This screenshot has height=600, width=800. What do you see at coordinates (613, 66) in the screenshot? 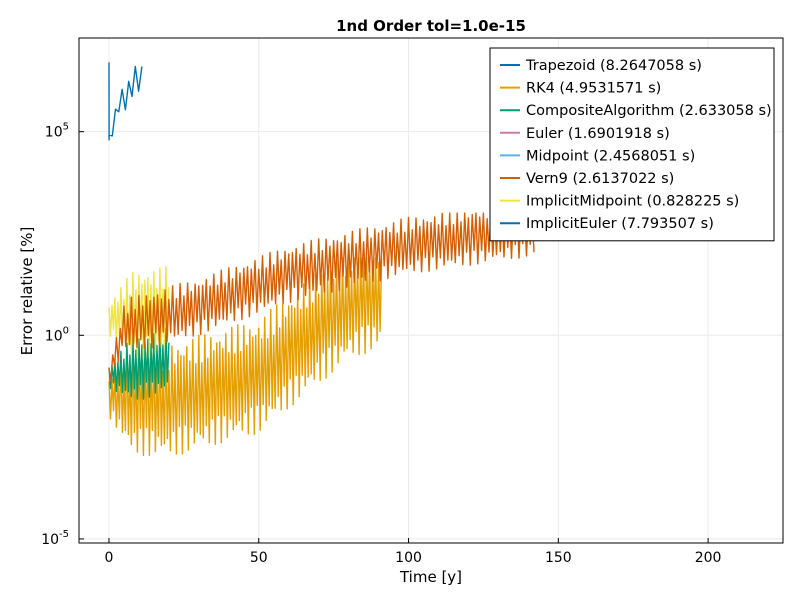
I see `legend-entry: Trapezoid (8.2647058 s)` at bounding box center [613, 66].